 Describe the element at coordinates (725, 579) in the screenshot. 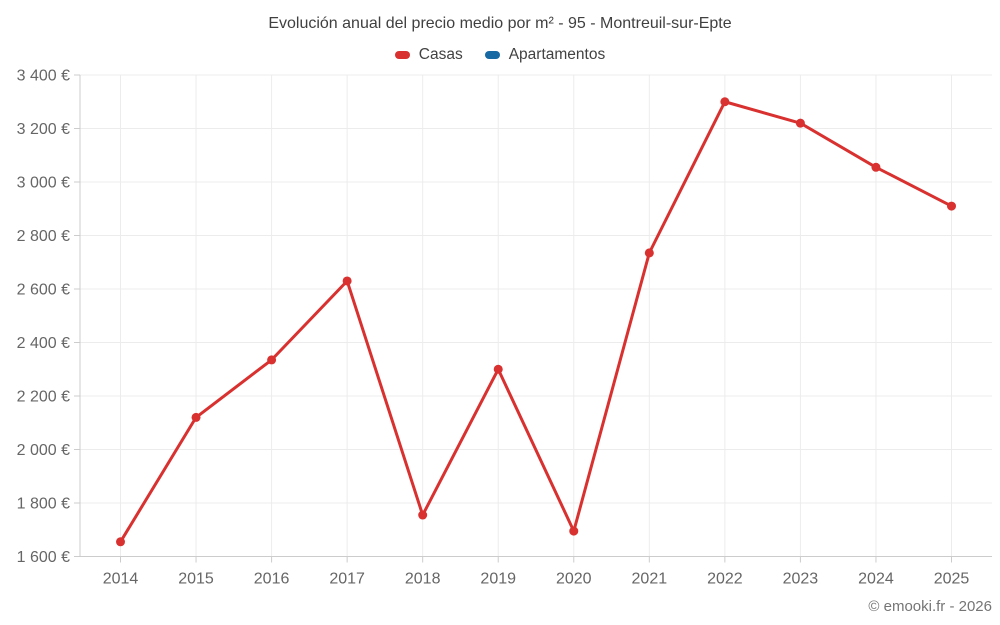

I see `x-axis-tick-label: 2022` at that location.